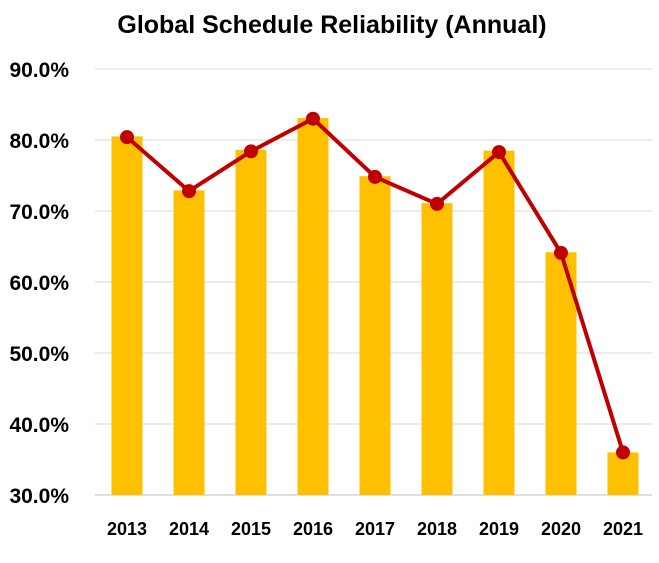 This screenshot has height=563, width=659. I want to click on y-tick-label: 60.0%, so click(39, 283).